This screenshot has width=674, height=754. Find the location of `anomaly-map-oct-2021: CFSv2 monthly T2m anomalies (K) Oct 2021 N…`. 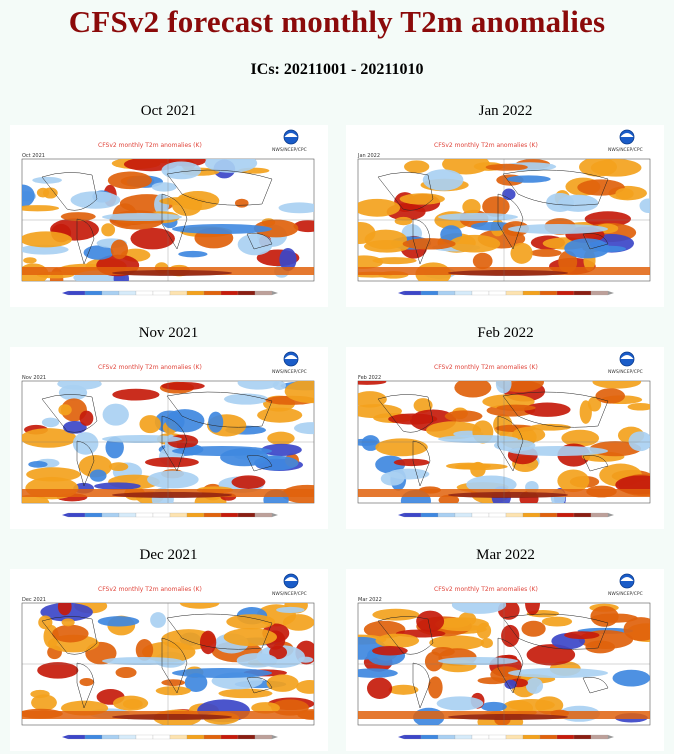

anomaly-map-oct-2021: CFSv2 monthly T2m anomalies (K) Oct 2021 N… is located at coordinates (169, 216).